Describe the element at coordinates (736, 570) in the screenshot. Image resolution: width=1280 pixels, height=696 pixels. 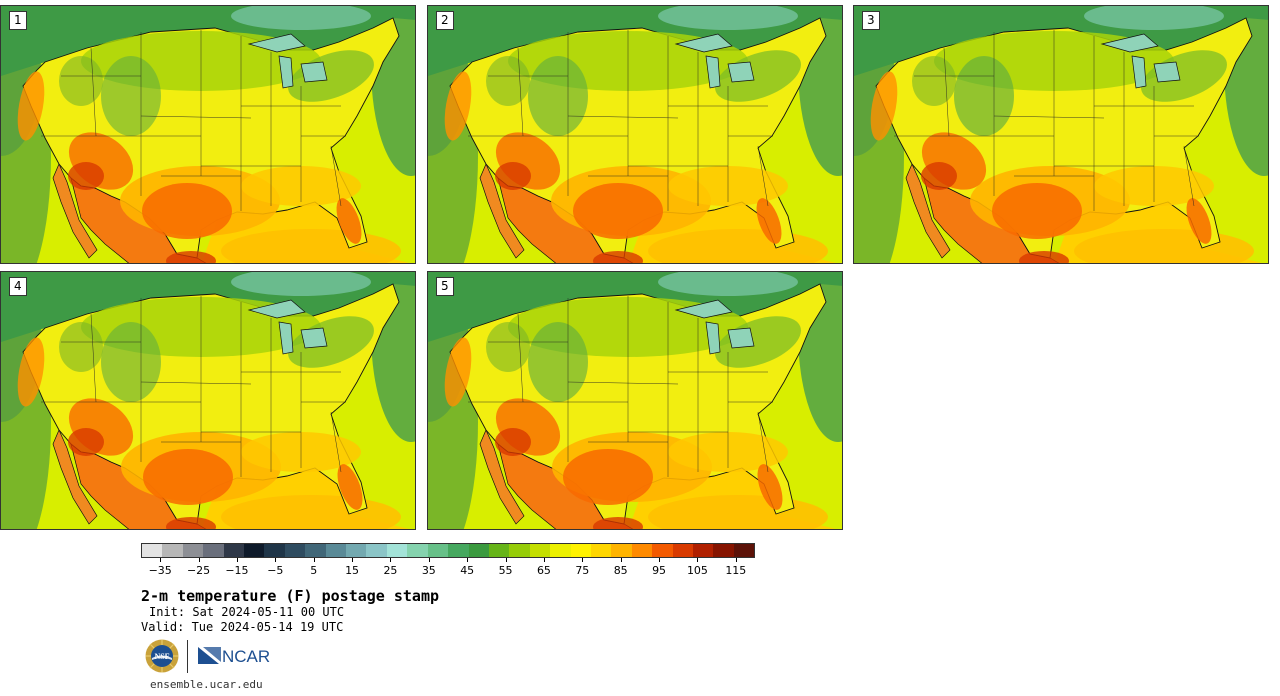
I see `colorbar-tick-label: 115` at that location.